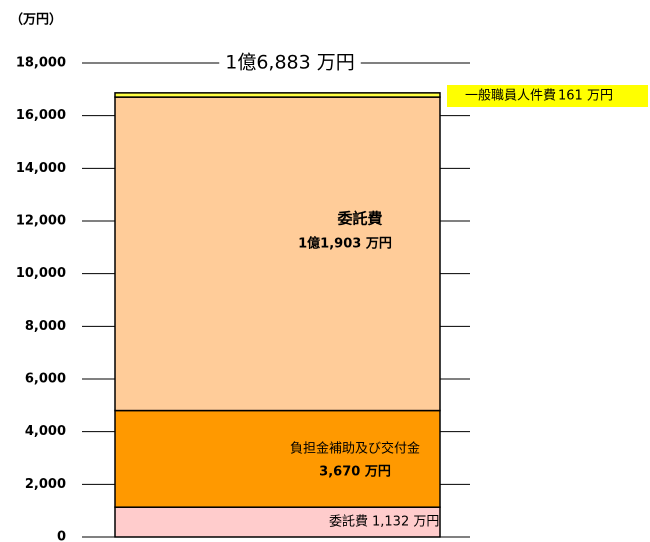 This screenshot has width=650, height=542. Describe the element at coordinates (45, 379) in the screenshot. I see `y-tick-label: 6,000` at that location.